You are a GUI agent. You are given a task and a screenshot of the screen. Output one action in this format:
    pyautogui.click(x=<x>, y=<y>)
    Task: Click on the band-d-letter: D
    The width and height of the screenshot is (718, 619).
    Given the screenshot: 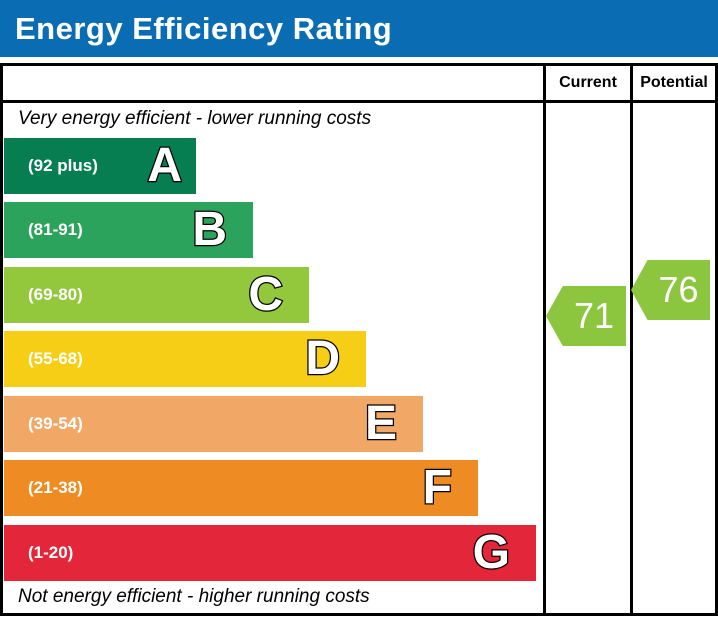 What is the action you would take?
    pyautogui.click(x=322, y=358)
    